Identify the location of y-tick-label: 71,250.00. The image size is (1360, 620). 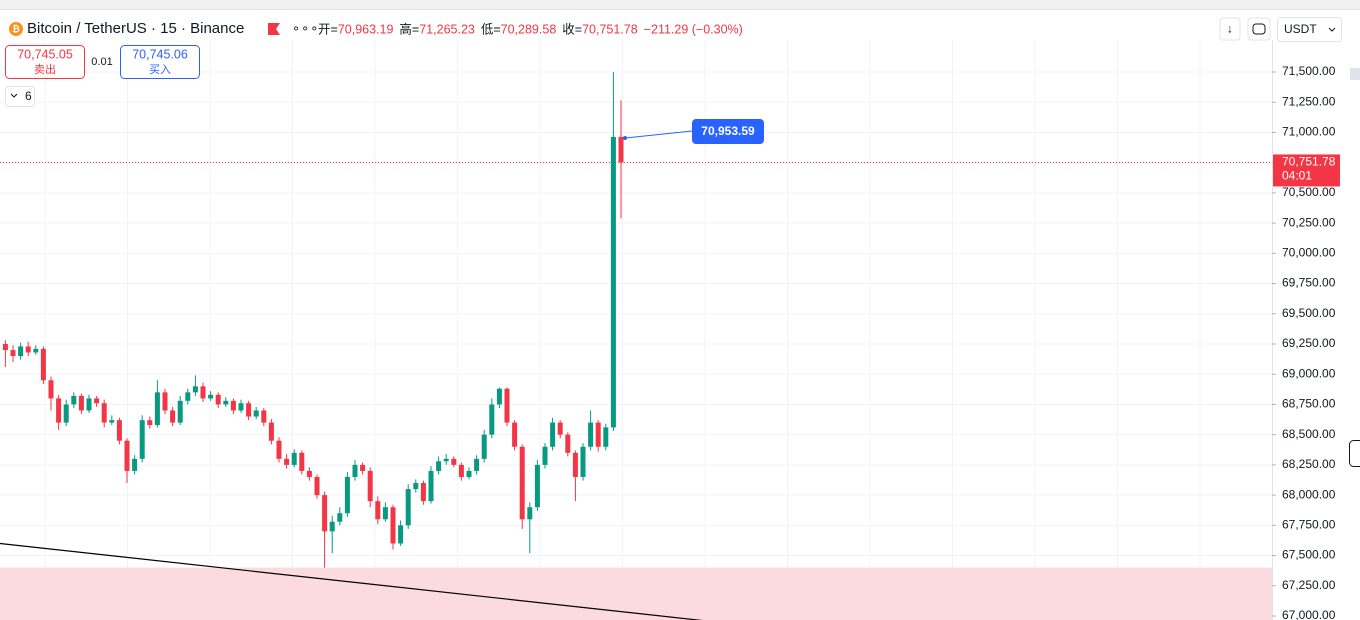
(1309, 101).